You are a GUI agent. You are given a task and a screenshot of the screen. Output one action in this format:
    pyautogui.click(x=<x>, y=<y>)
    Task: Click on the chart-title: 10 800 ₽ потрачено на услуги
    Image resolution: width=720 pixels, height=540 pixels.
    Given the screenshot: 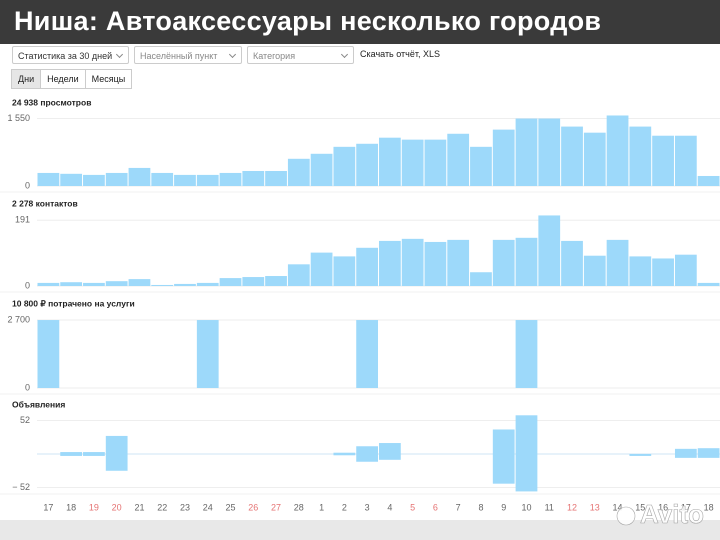 What is the action you would take?
    pyautogui.click(x=73, y=303)
    